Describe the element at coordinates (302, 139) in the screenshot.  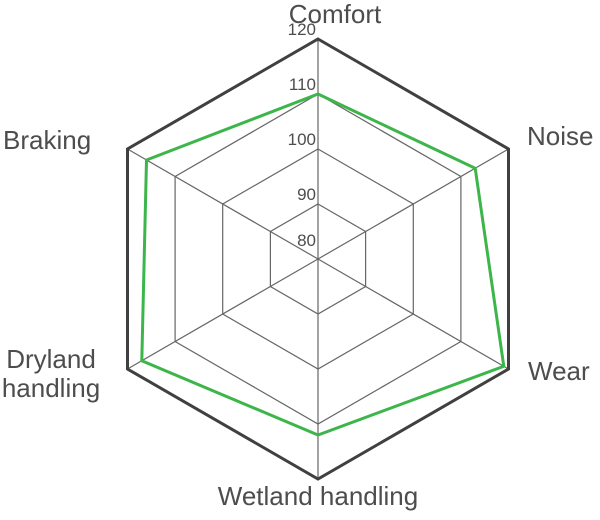
I see `radial-tick-label: 100` at that location.